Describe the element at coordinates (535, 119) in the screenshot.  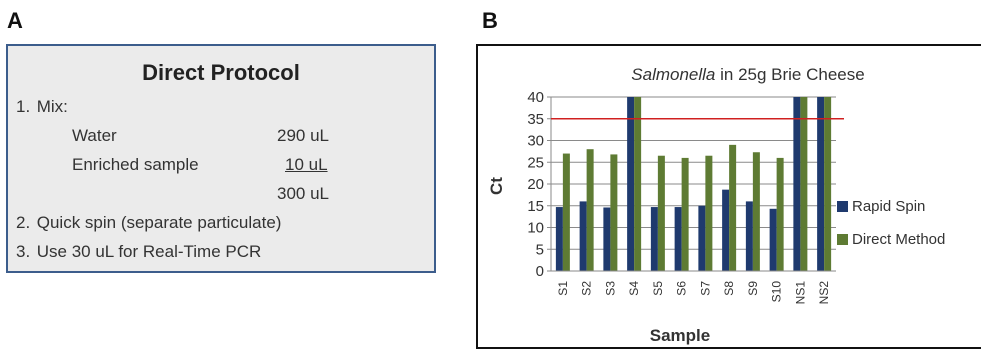
I see `y-tick-label: 35` at that location.